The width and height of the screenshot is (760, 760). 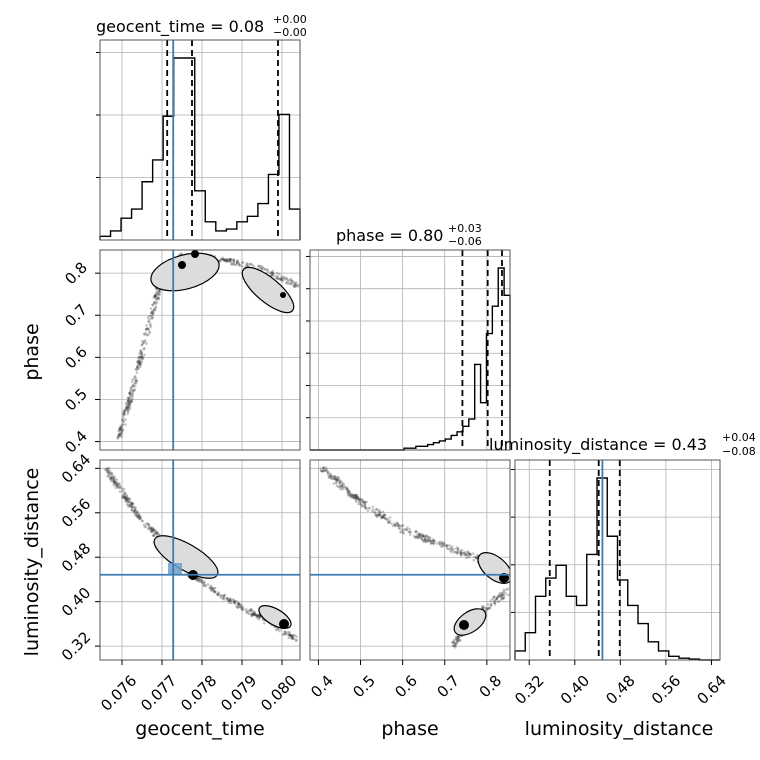 I want to click on truth-marker, so click(x=175, y=569).